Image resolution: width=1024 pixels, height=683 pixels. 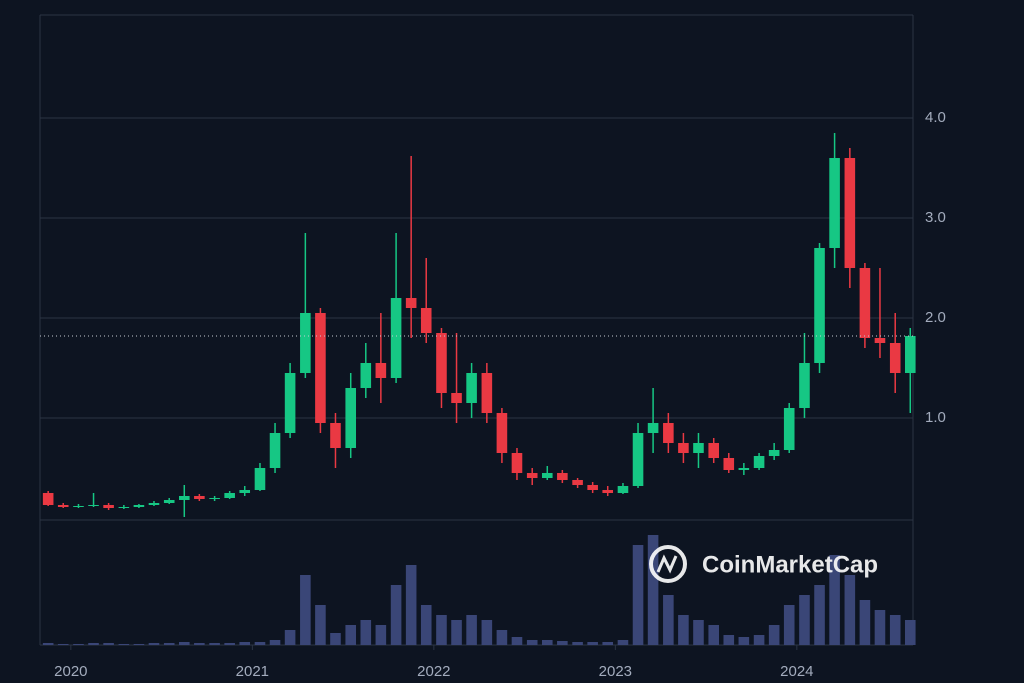 I want to click on x-tick-label: 2022, so click(x=433, y=671).